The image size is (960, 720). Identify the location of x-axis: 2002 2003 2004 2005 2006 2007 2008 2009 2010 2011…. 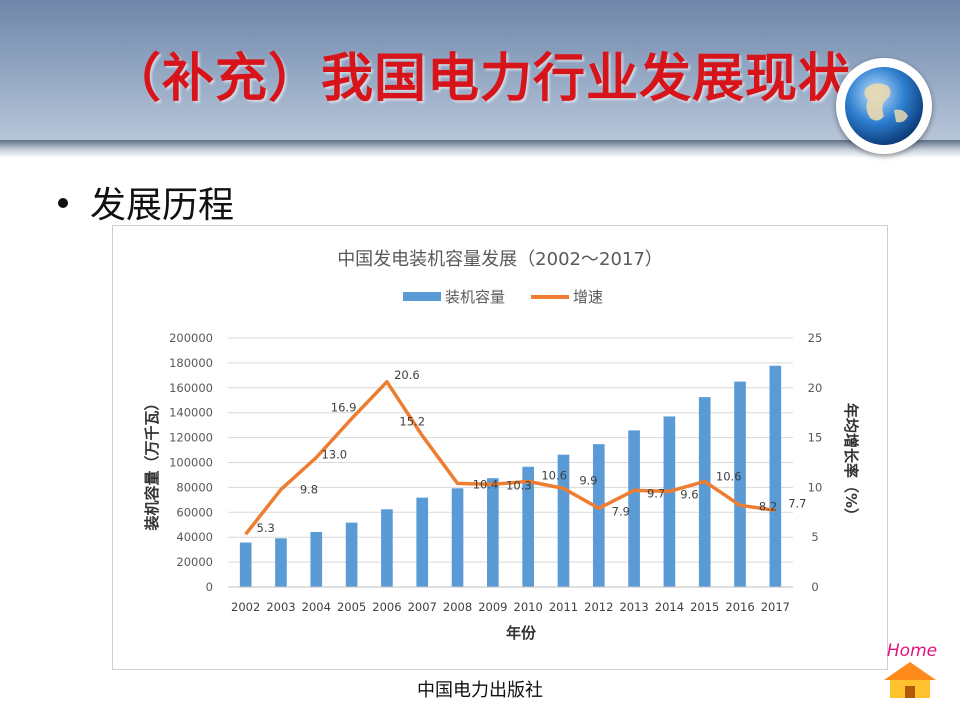
(510, 600).